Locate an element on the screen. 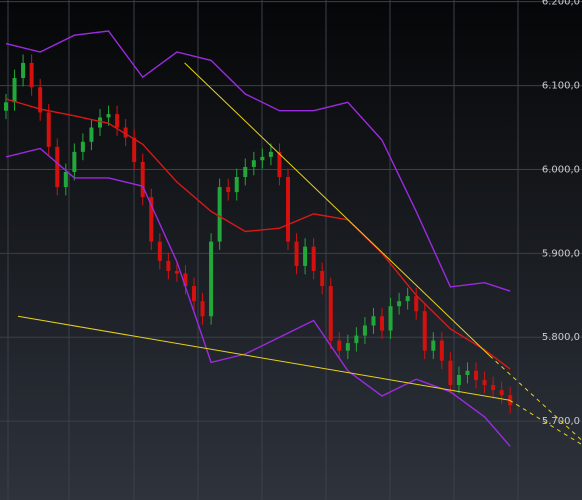 Image resolution: width=582 pixels, height=500 pixels. y-tick-label: 5.800,0 is located at coordinates (561, 337).